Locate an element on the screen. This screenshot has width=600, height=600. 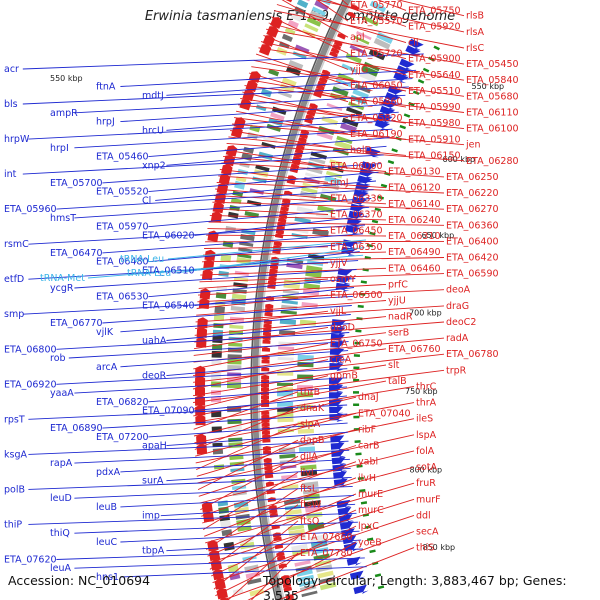
feature-label-right: lspA is located at coordinates (426, 435).